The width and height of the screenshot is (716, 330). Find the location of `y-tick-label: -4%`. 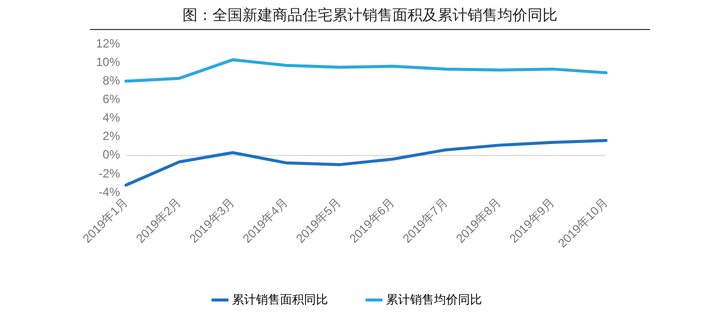

y-tick-label: -4% is located at coordinates (109, 191).